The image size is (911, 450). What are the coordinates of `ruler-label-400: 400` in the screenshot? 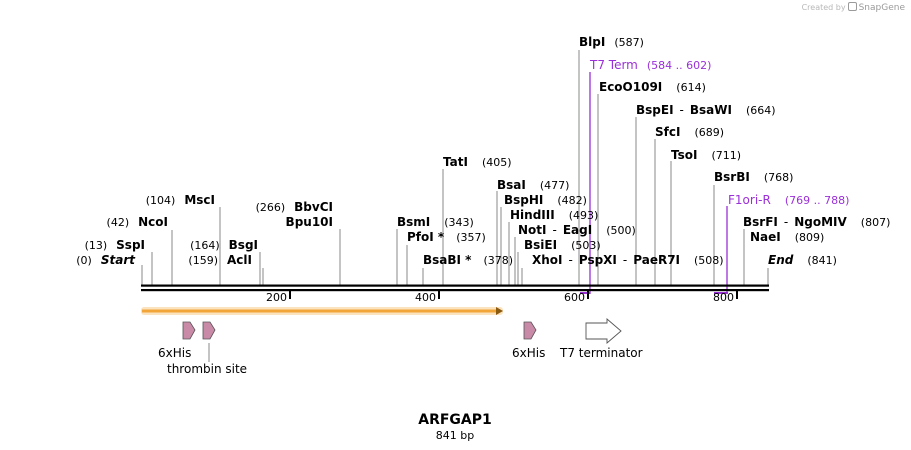 It's located at (425, 297).